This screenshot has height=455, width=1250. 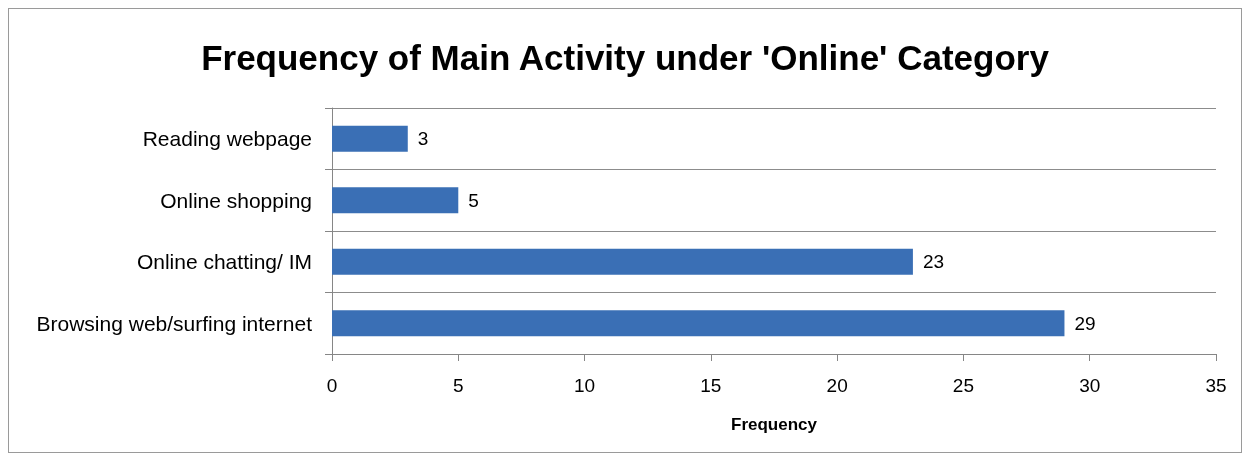 What do you see at coordinates (423, 139) in the screenshot?
I see `data-label: 3` at bounding box center [423, 139].